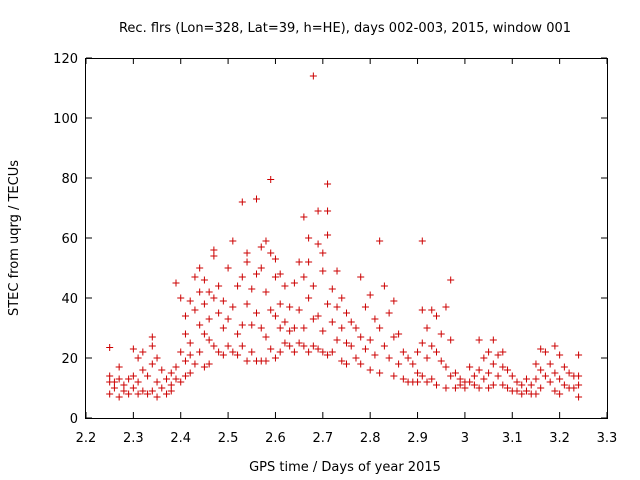  I want to click on x-axis-label: GPS time / Days of year 2015, so click(345, 467).